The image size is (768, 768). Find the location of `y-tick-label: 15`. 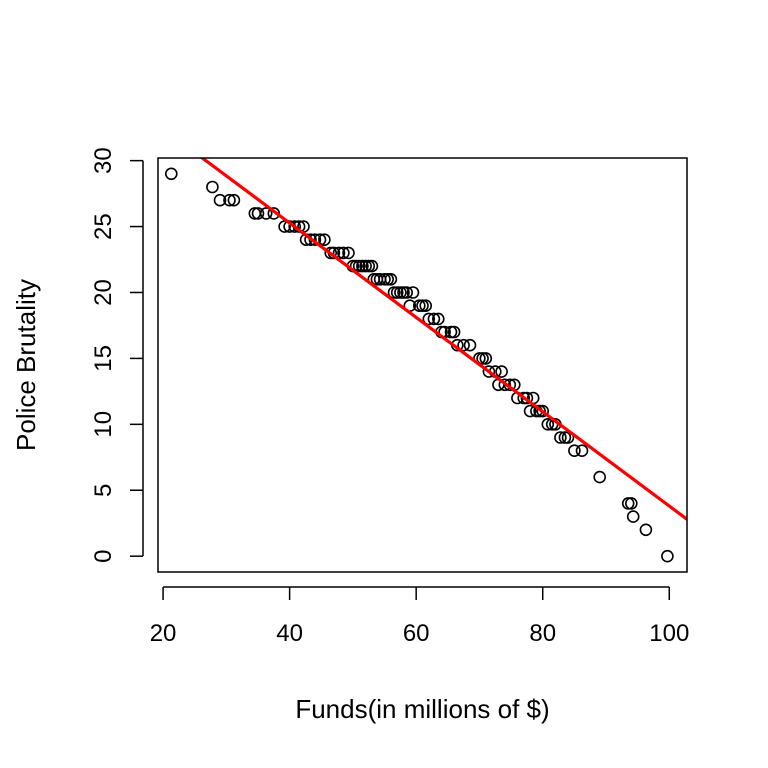

y-tick-label: 15 is located at coordinates (103, 358).